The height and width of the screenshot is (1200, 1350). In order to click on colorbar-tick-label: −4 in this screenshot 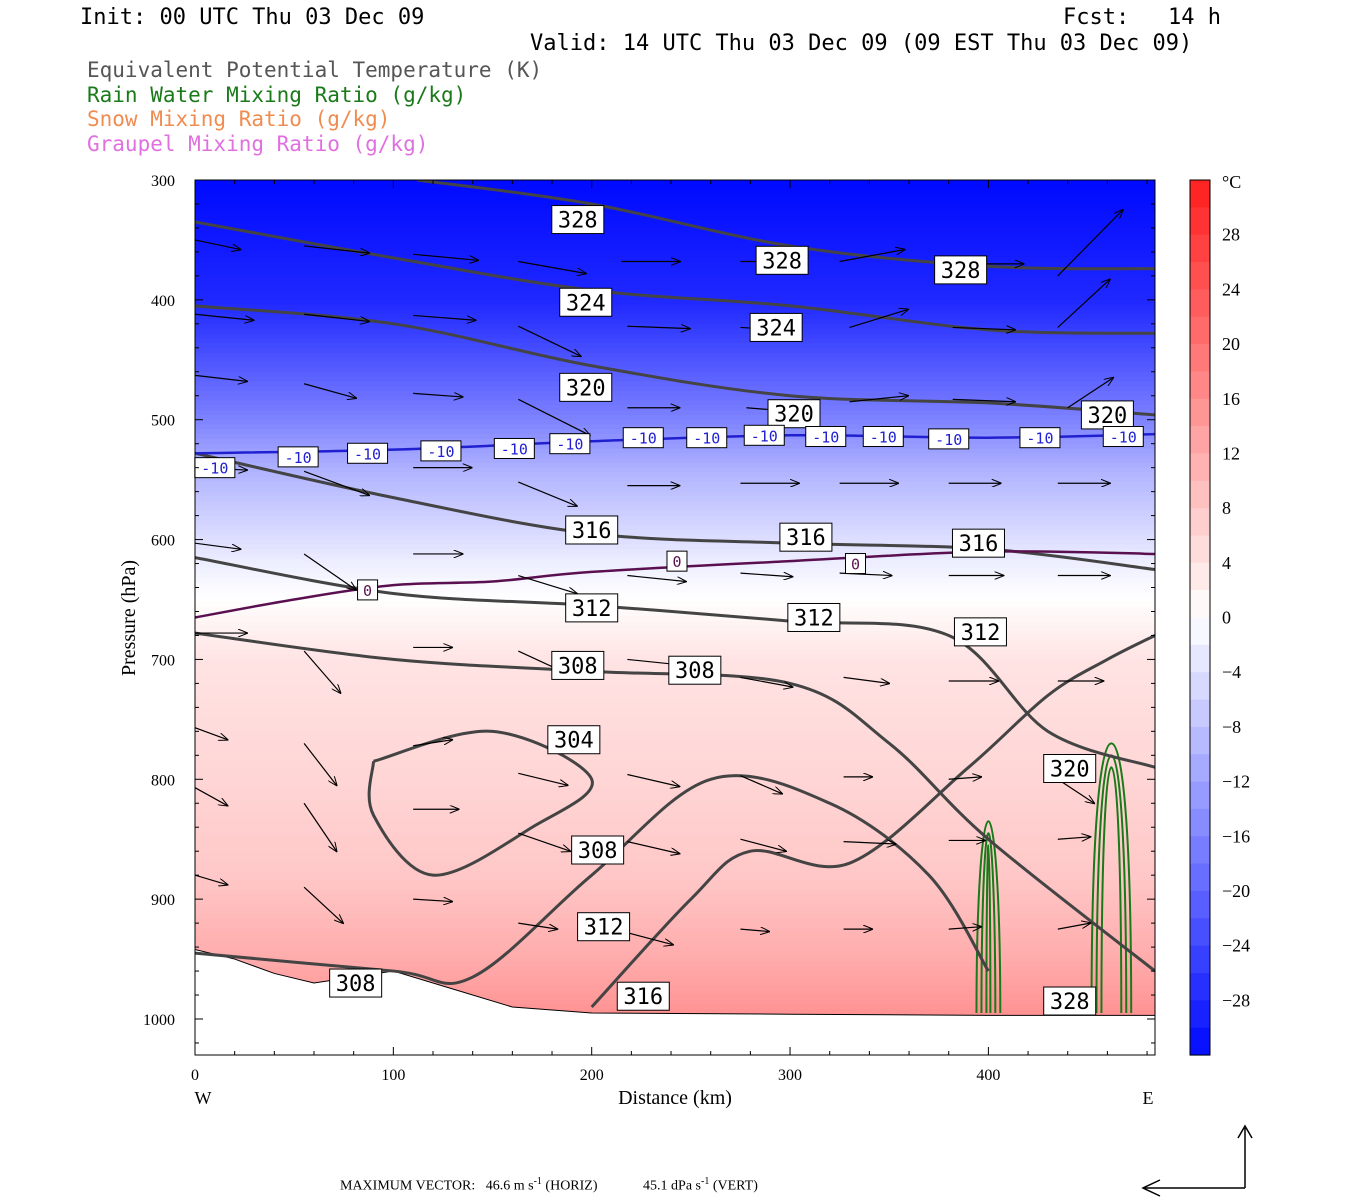, I will do `click(1231, 672)`.